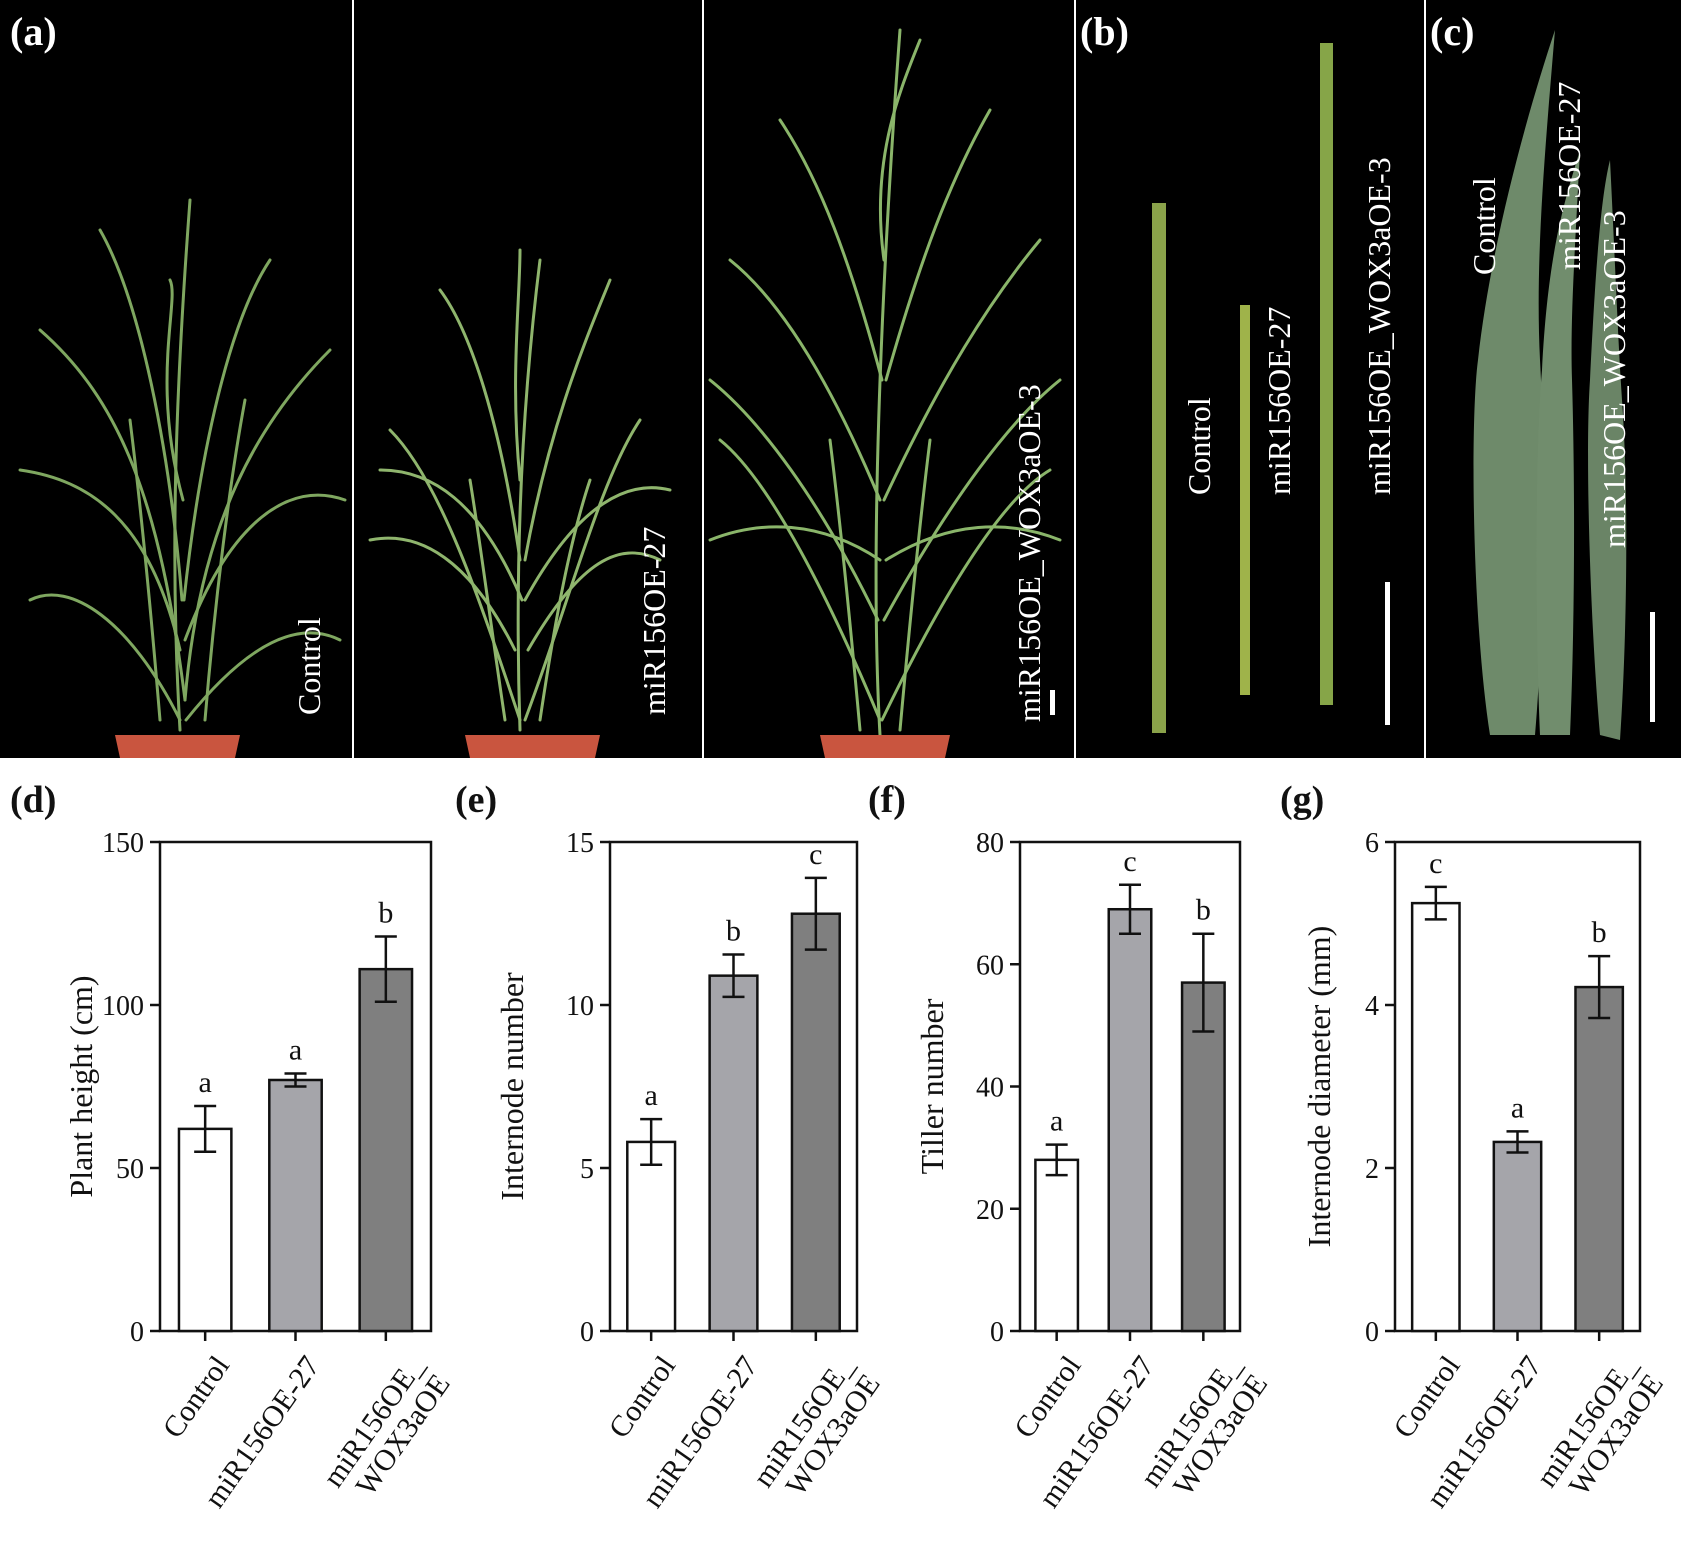  Describe the element at coordinates (1029, 553) in the screenshot. I see `label-a-wox: miR156OE_WOX3aOE-3` at that location.